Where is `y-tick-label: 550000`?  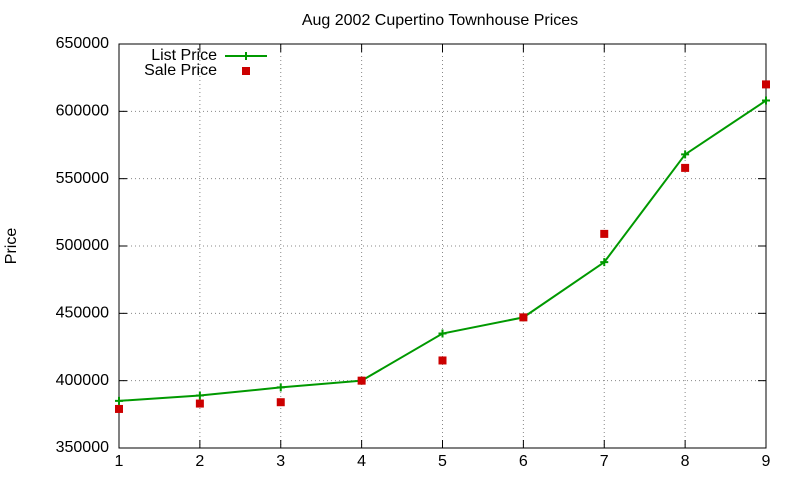
y-tick-label: 550000 is located at coordinates (82, 178).